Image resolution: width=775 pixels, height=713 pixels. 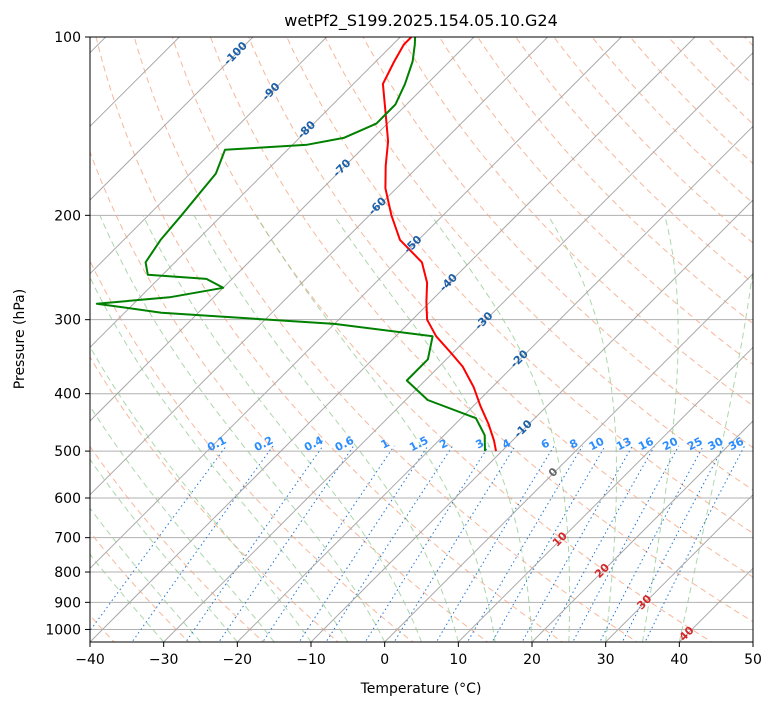 What do you see at coordinates (90, 660) in the screenshot?
I see `x-tick-label: −40` at bounding box center [90, 660].